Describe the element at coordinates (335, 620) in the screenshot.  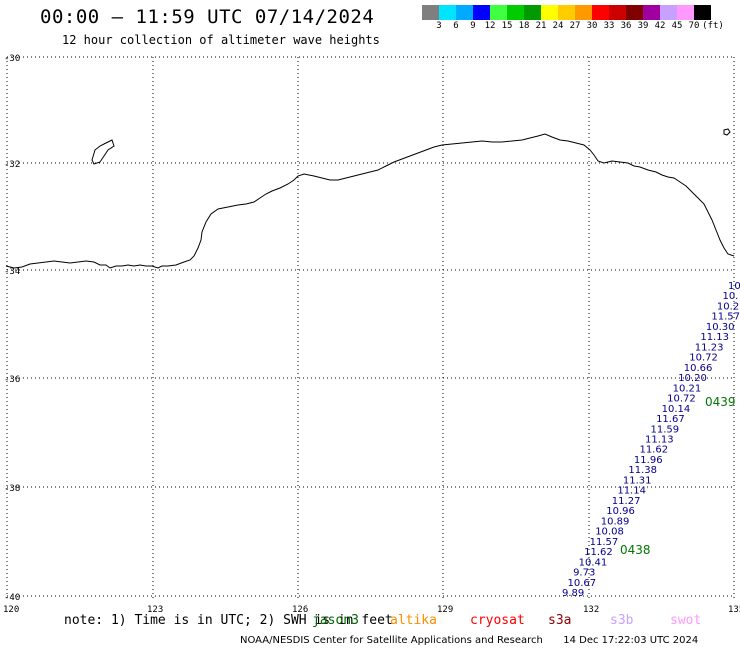
I see `mission-label-jason3: jason3` at that location.